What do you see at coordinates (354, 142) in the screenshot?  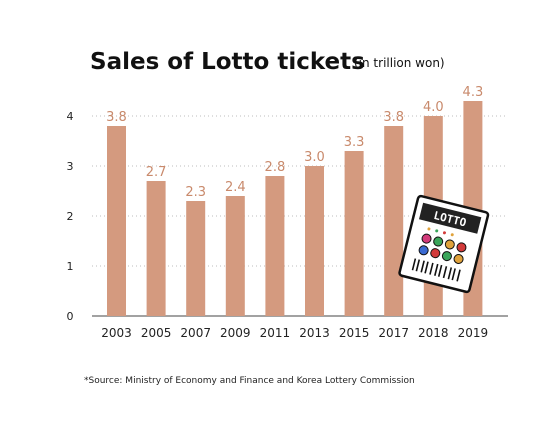 I see `data-label: 3.3` at bounding box center [354, 142].